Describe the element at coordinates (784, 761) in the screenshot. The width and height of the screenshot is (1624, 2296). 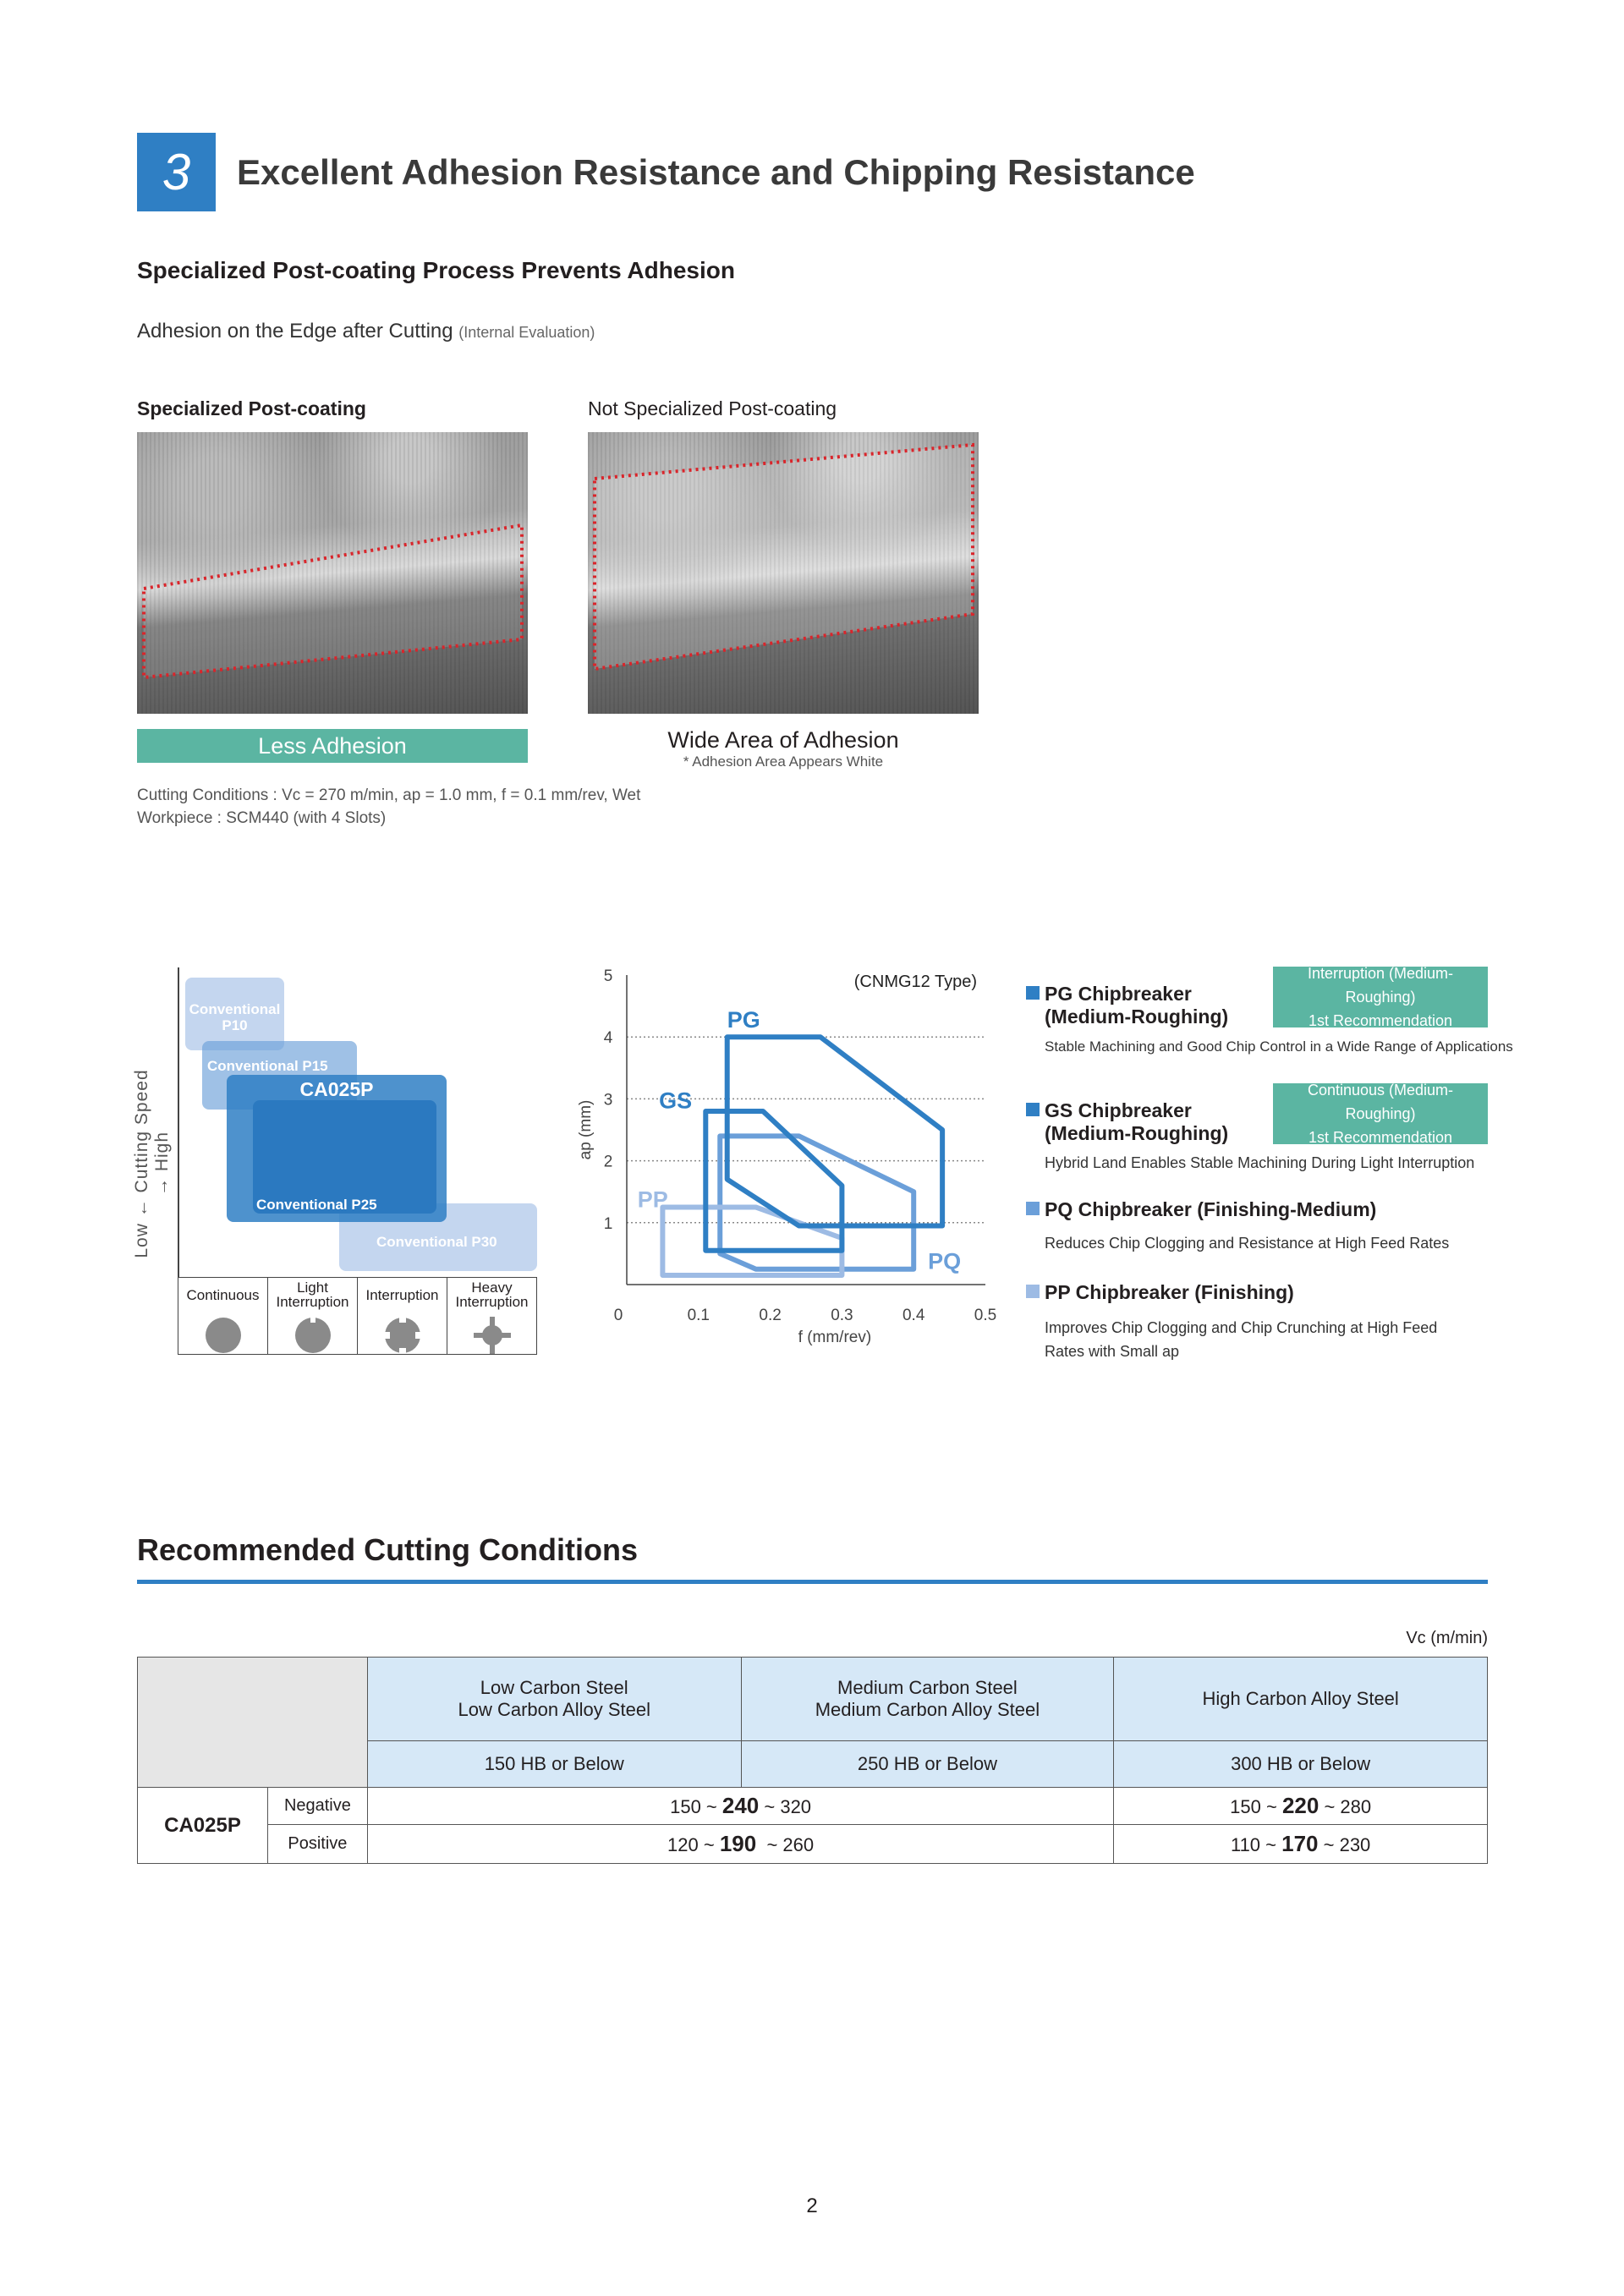
I see `adhesion-note: * Adhesion Area Appears White` at that location.